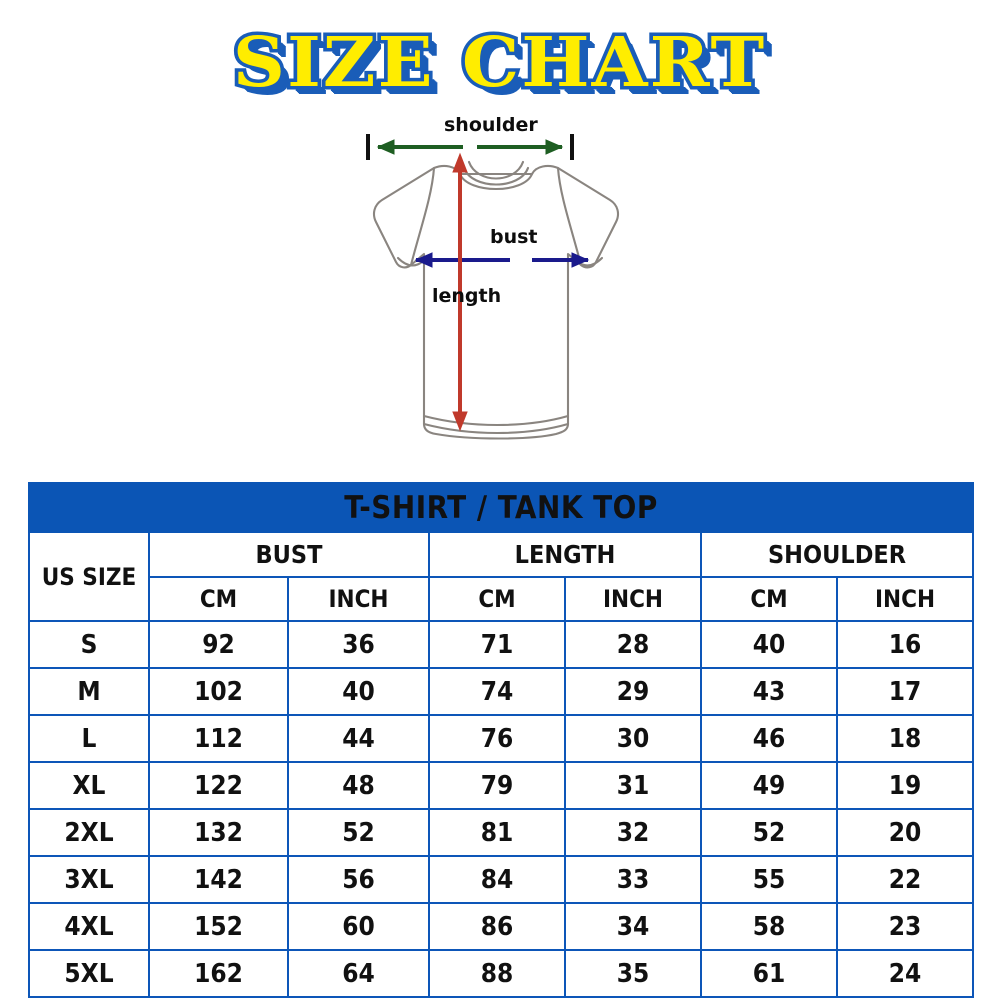 This screenshot has width=1000, height=1002. What do you see at coordinates (633, 926) in the screenshot?
I see `cell-length-inch: 34` at bounding box center [633, 926].